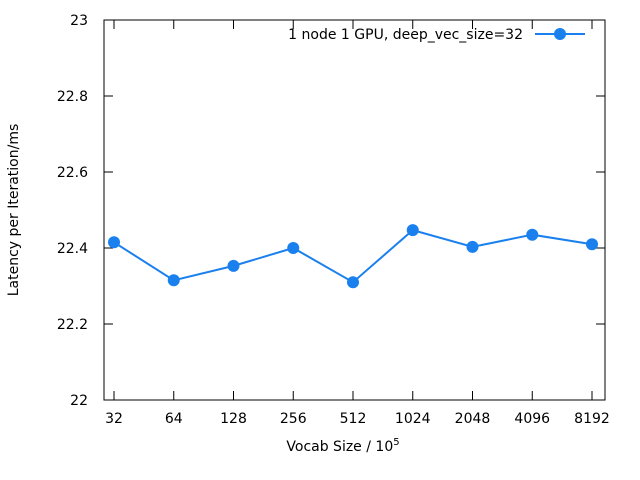  Describe the element at coordinates (396, 442) in the screenshot. I see `x-axis-title-exponent: 5` at that location.